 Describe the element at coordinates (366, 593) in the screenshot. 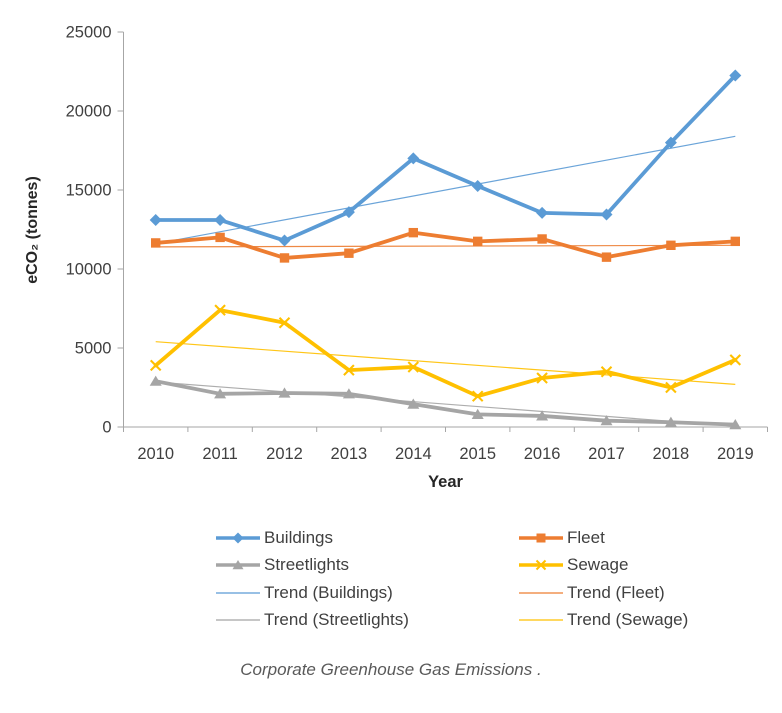

I see `legend-item-trend-buildings: Trend (Buildings)` at that location.